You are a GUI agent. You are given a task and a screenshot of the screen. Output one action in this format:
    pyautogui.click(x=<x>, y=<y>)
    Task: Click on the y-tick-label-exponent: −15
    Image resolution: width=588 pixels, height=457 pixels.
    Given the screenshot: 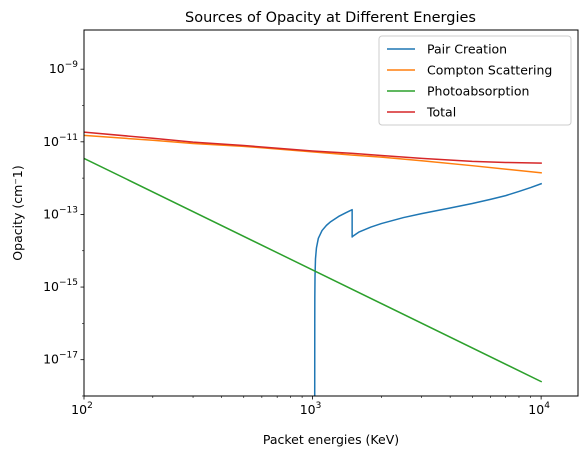 What is the action you would take?
    pyautogui.click(x=68, y=283)
    